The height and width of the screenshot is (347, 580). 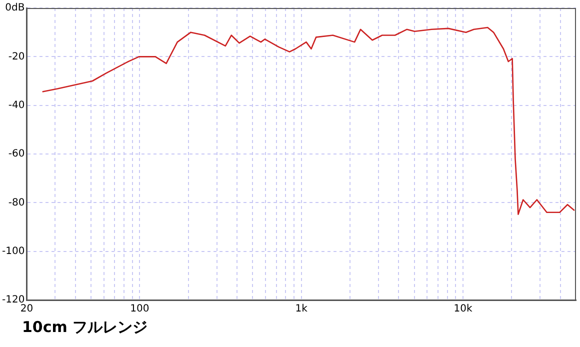 What do you see at coordinates (13, 251) in the screenshot?
I see `y-tick-label: -100` at bounding box center [13, 251].